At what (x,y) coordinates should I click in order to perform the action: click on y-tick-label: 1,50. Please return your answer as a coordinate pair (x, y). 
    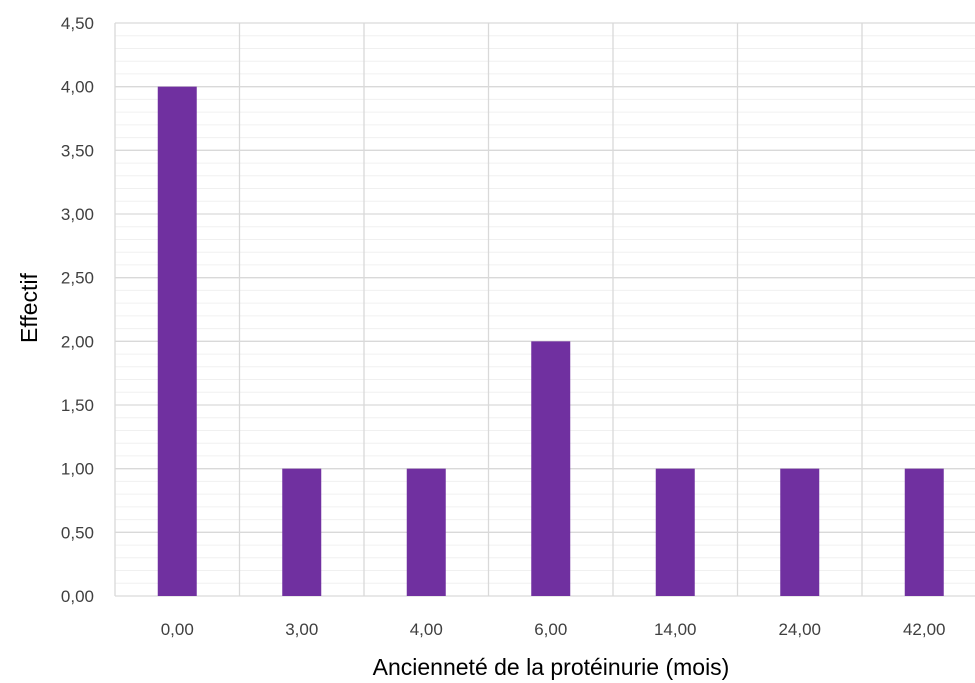
    Looking at the image, I should click on (77, 405).